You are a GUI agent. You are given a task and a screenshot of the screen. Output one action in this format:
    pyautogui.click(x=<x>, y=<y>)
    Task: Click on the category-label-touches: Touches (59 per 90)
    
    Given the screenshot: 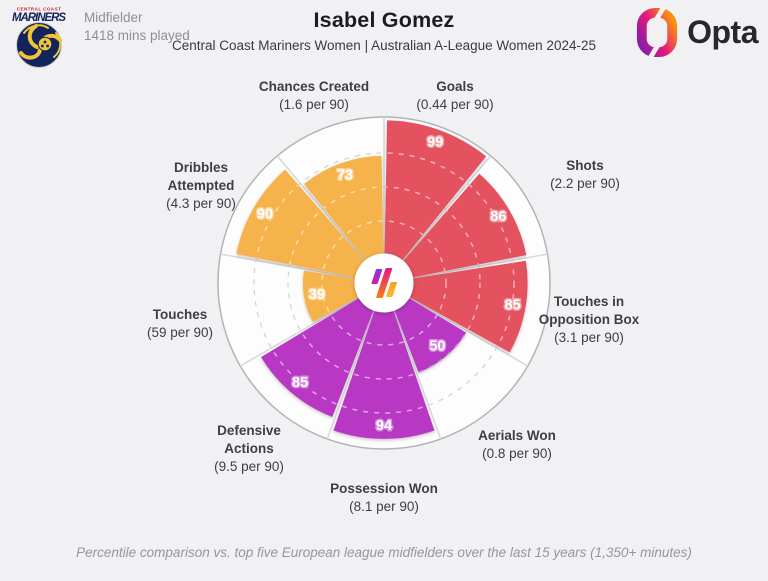 What is the action you would take?
    pyautogui.click(x=180, y=324)
    